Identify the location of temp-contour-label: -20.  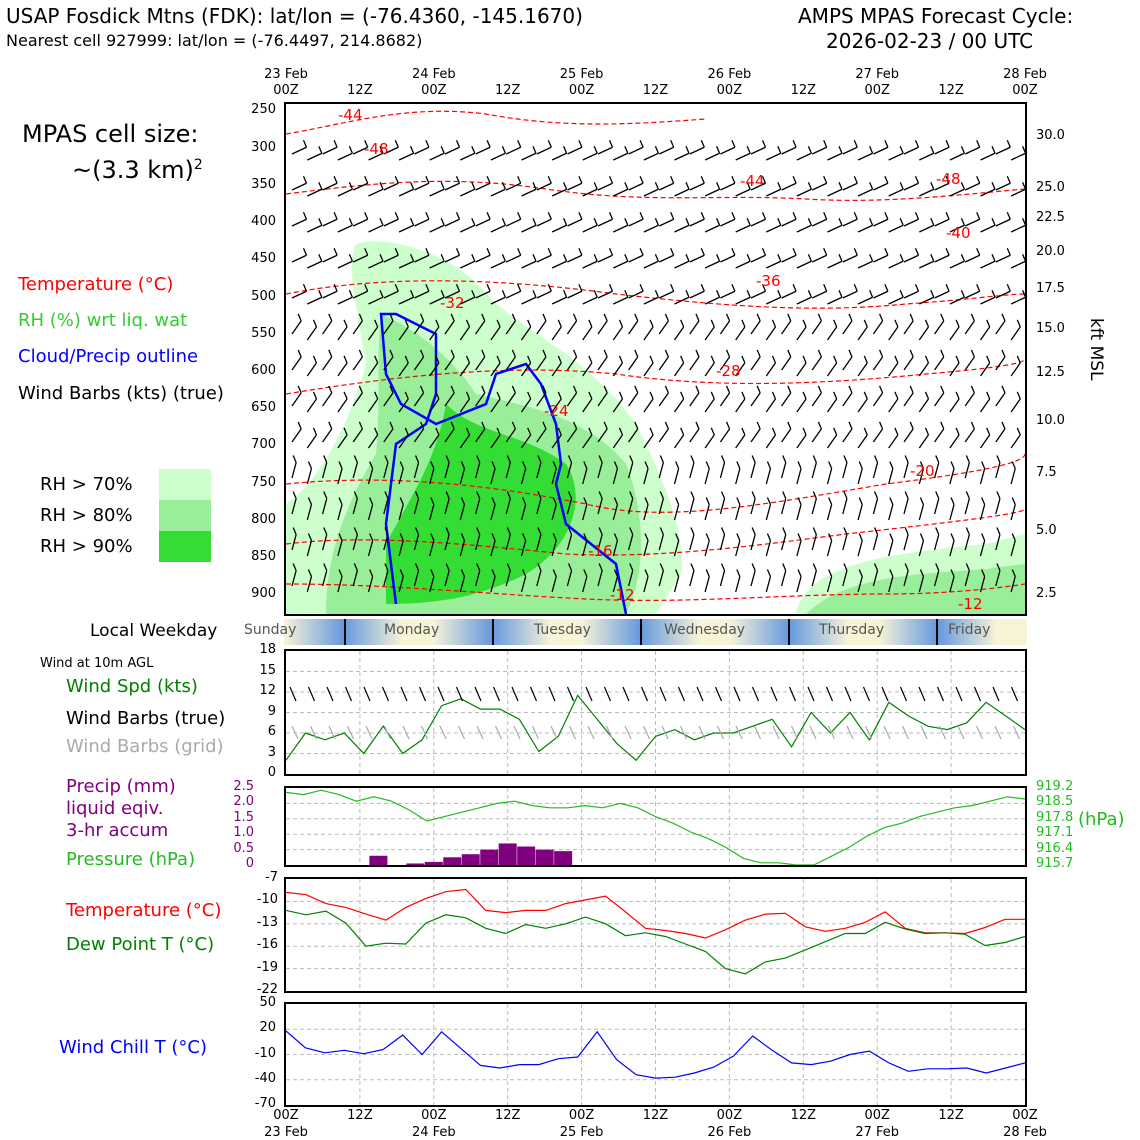
(922, 471).